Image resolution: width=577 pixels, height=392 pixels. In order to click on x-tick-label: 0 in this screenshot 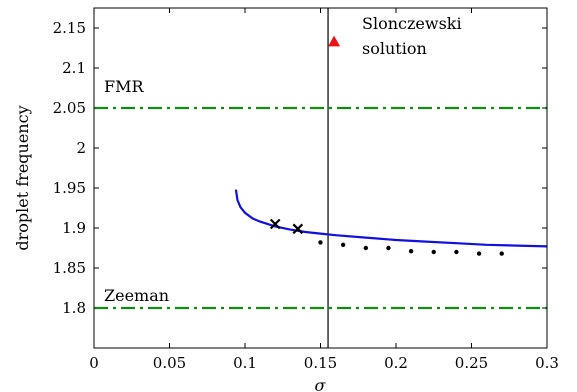, I will do `click(94, 363)`.